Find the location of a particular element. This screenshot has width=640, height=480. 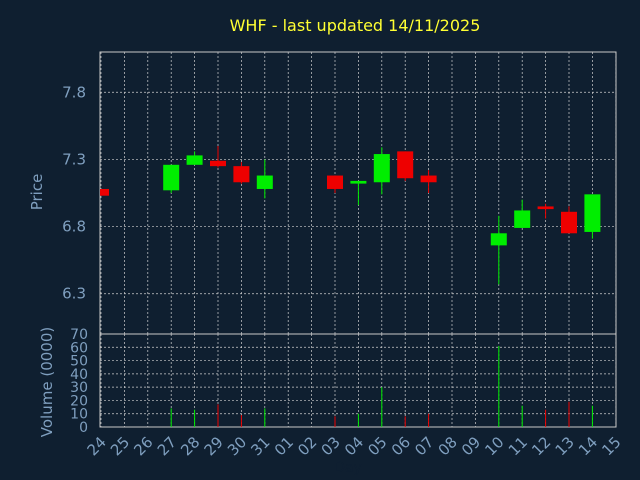

x-tick-label: 07 is located at coordinates (424, 446).